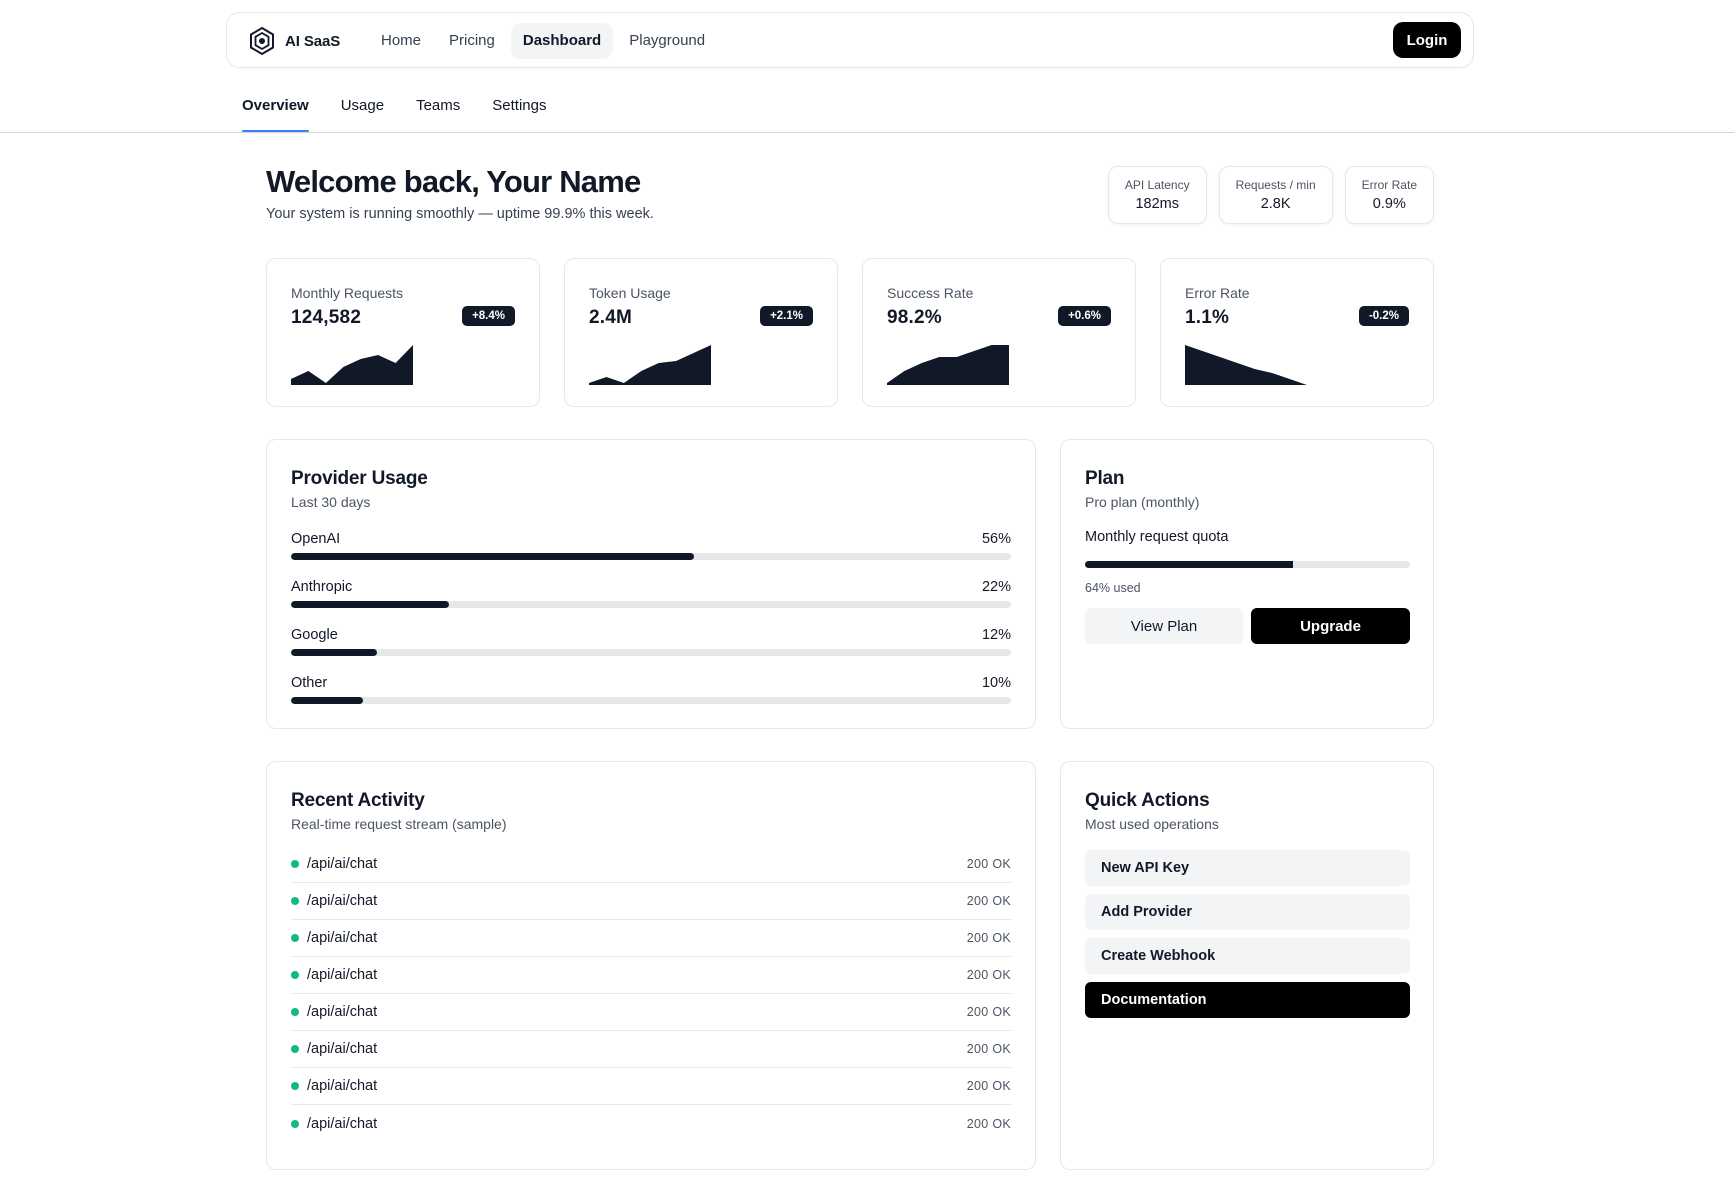 The image size is (1734, 1194). I want to click on provider-row-anthropic: Anthropic 22%, so click(651, 593).